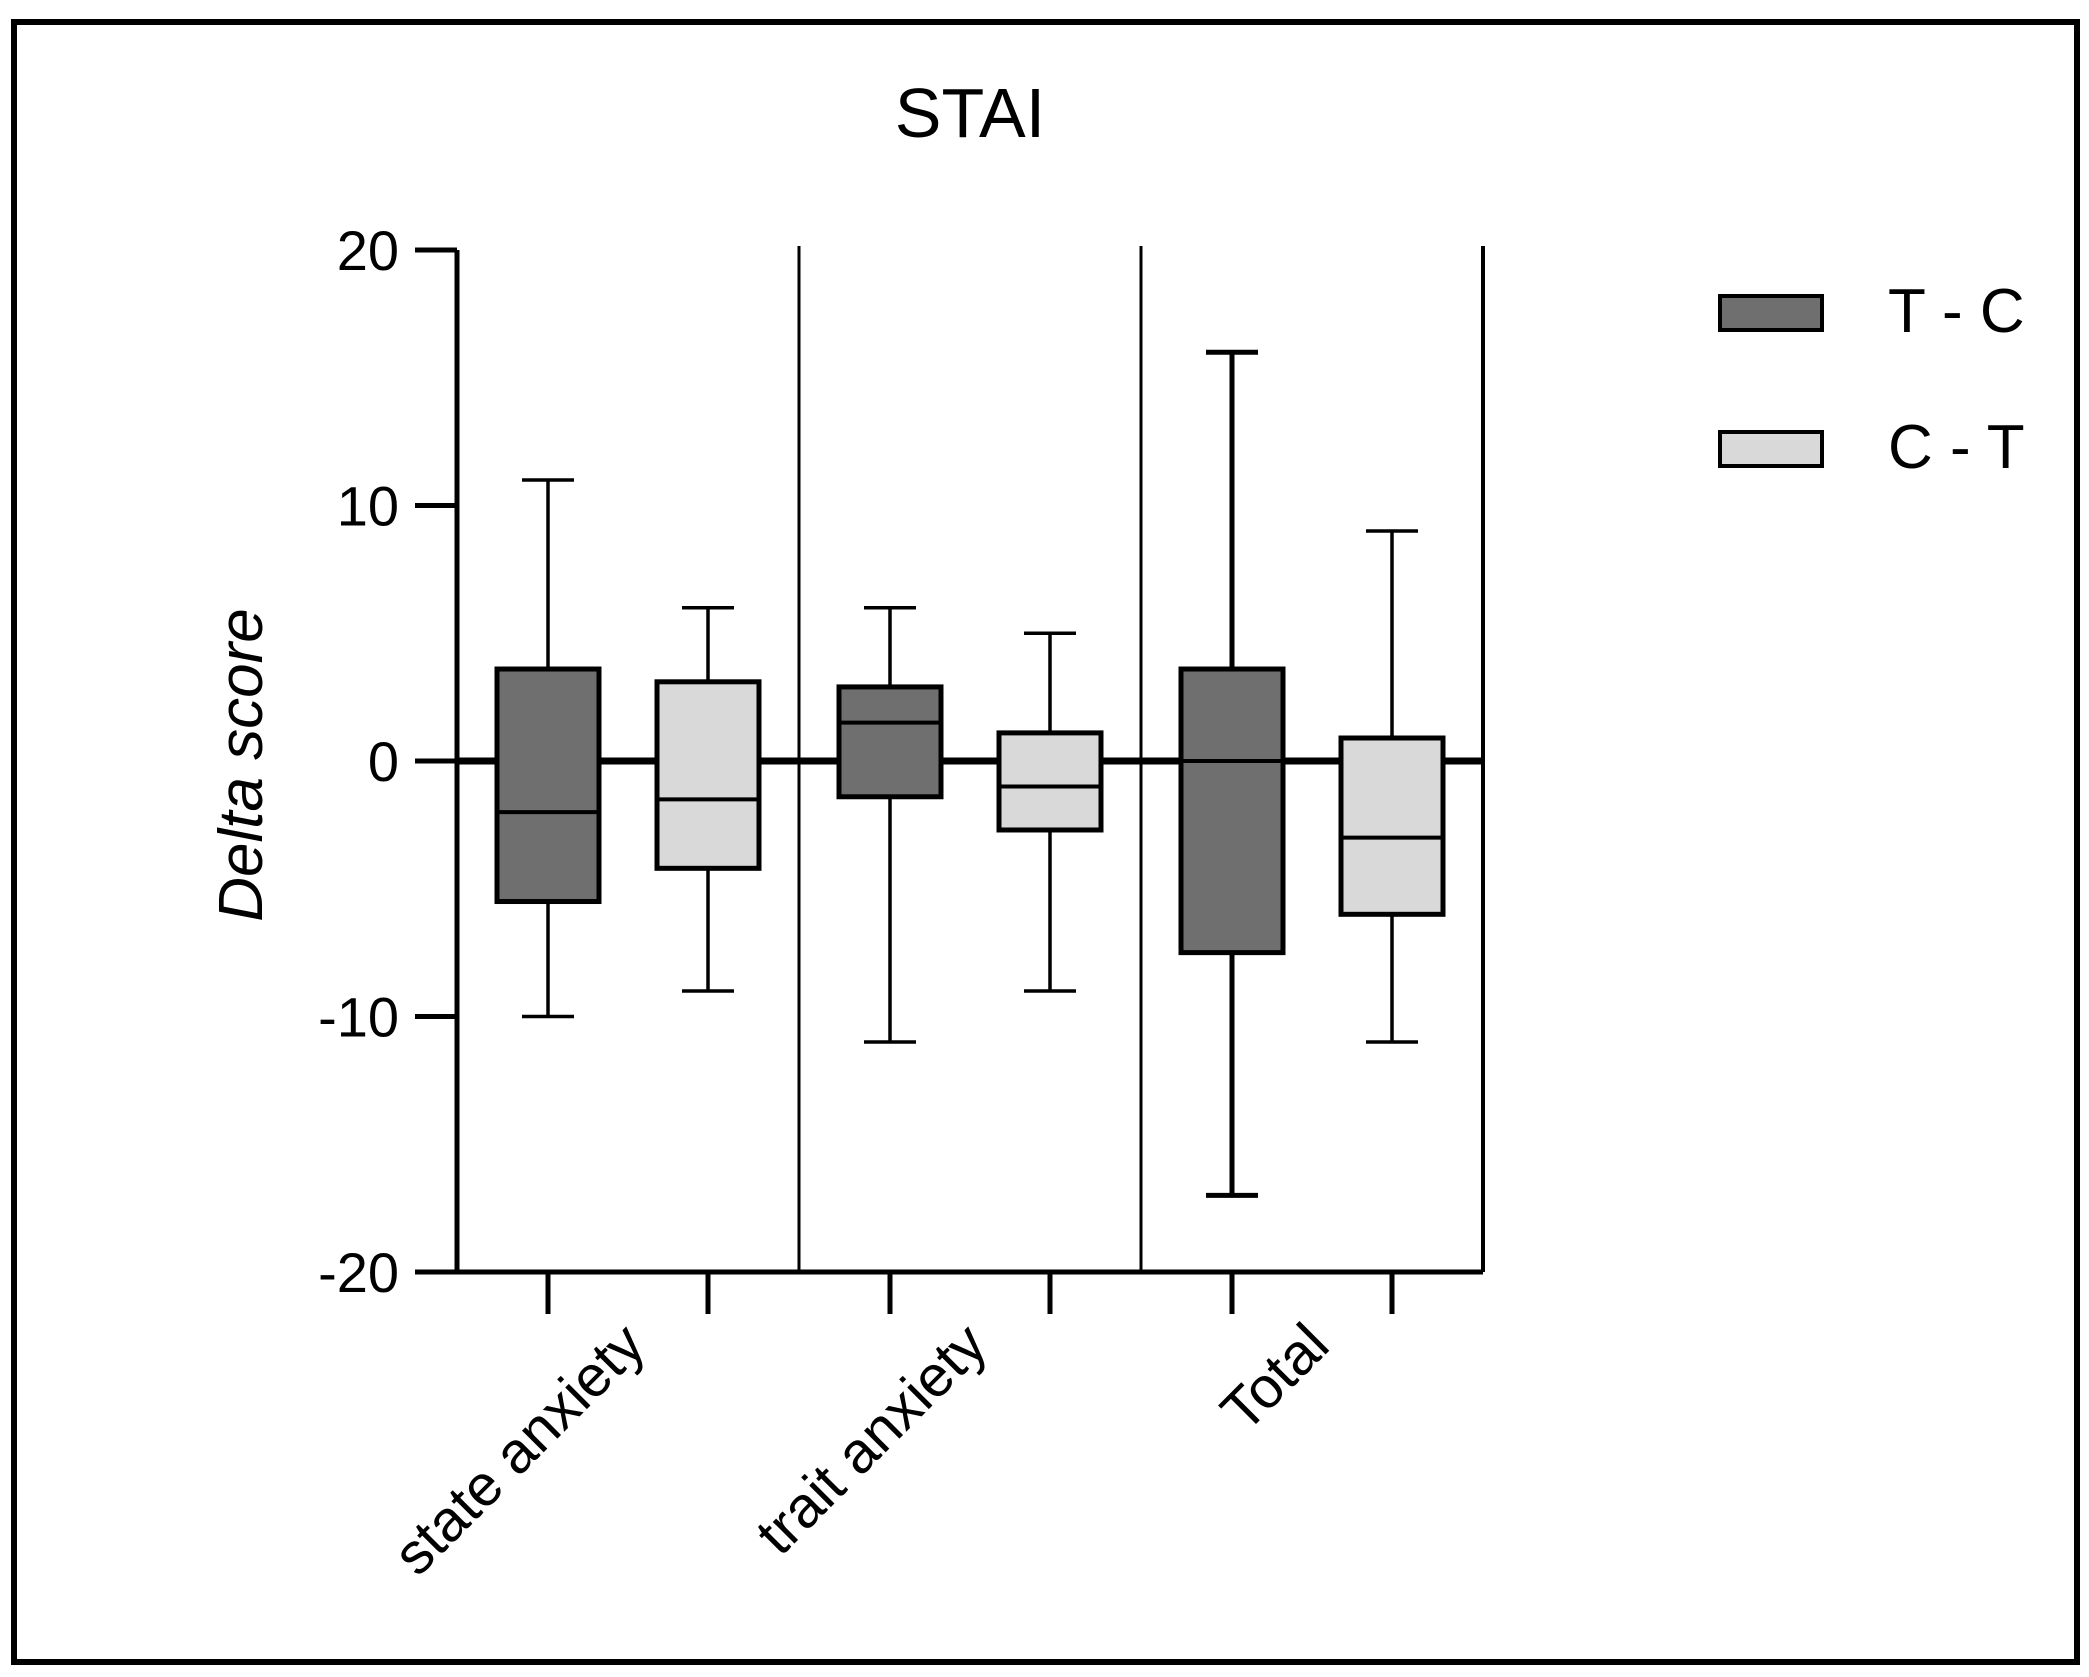 Image resolution: width=2089 pixels, height=1677 pixels. What do you see at coordinates (368, 250) in the screenshot?
I see `y-tick-label: 20` at bounding box center [368, 250].